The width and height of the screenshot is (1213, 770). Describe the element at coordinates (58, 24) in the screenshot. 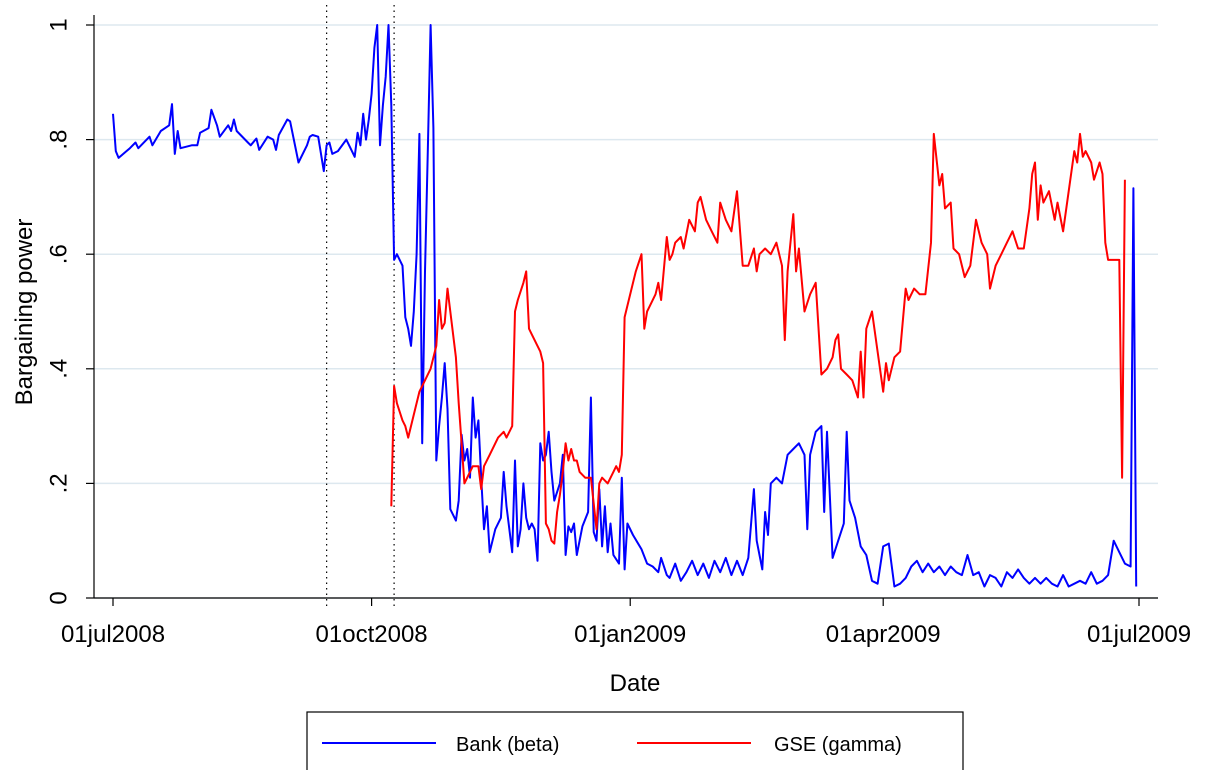

I see `y-tick-label: 1` at that location.